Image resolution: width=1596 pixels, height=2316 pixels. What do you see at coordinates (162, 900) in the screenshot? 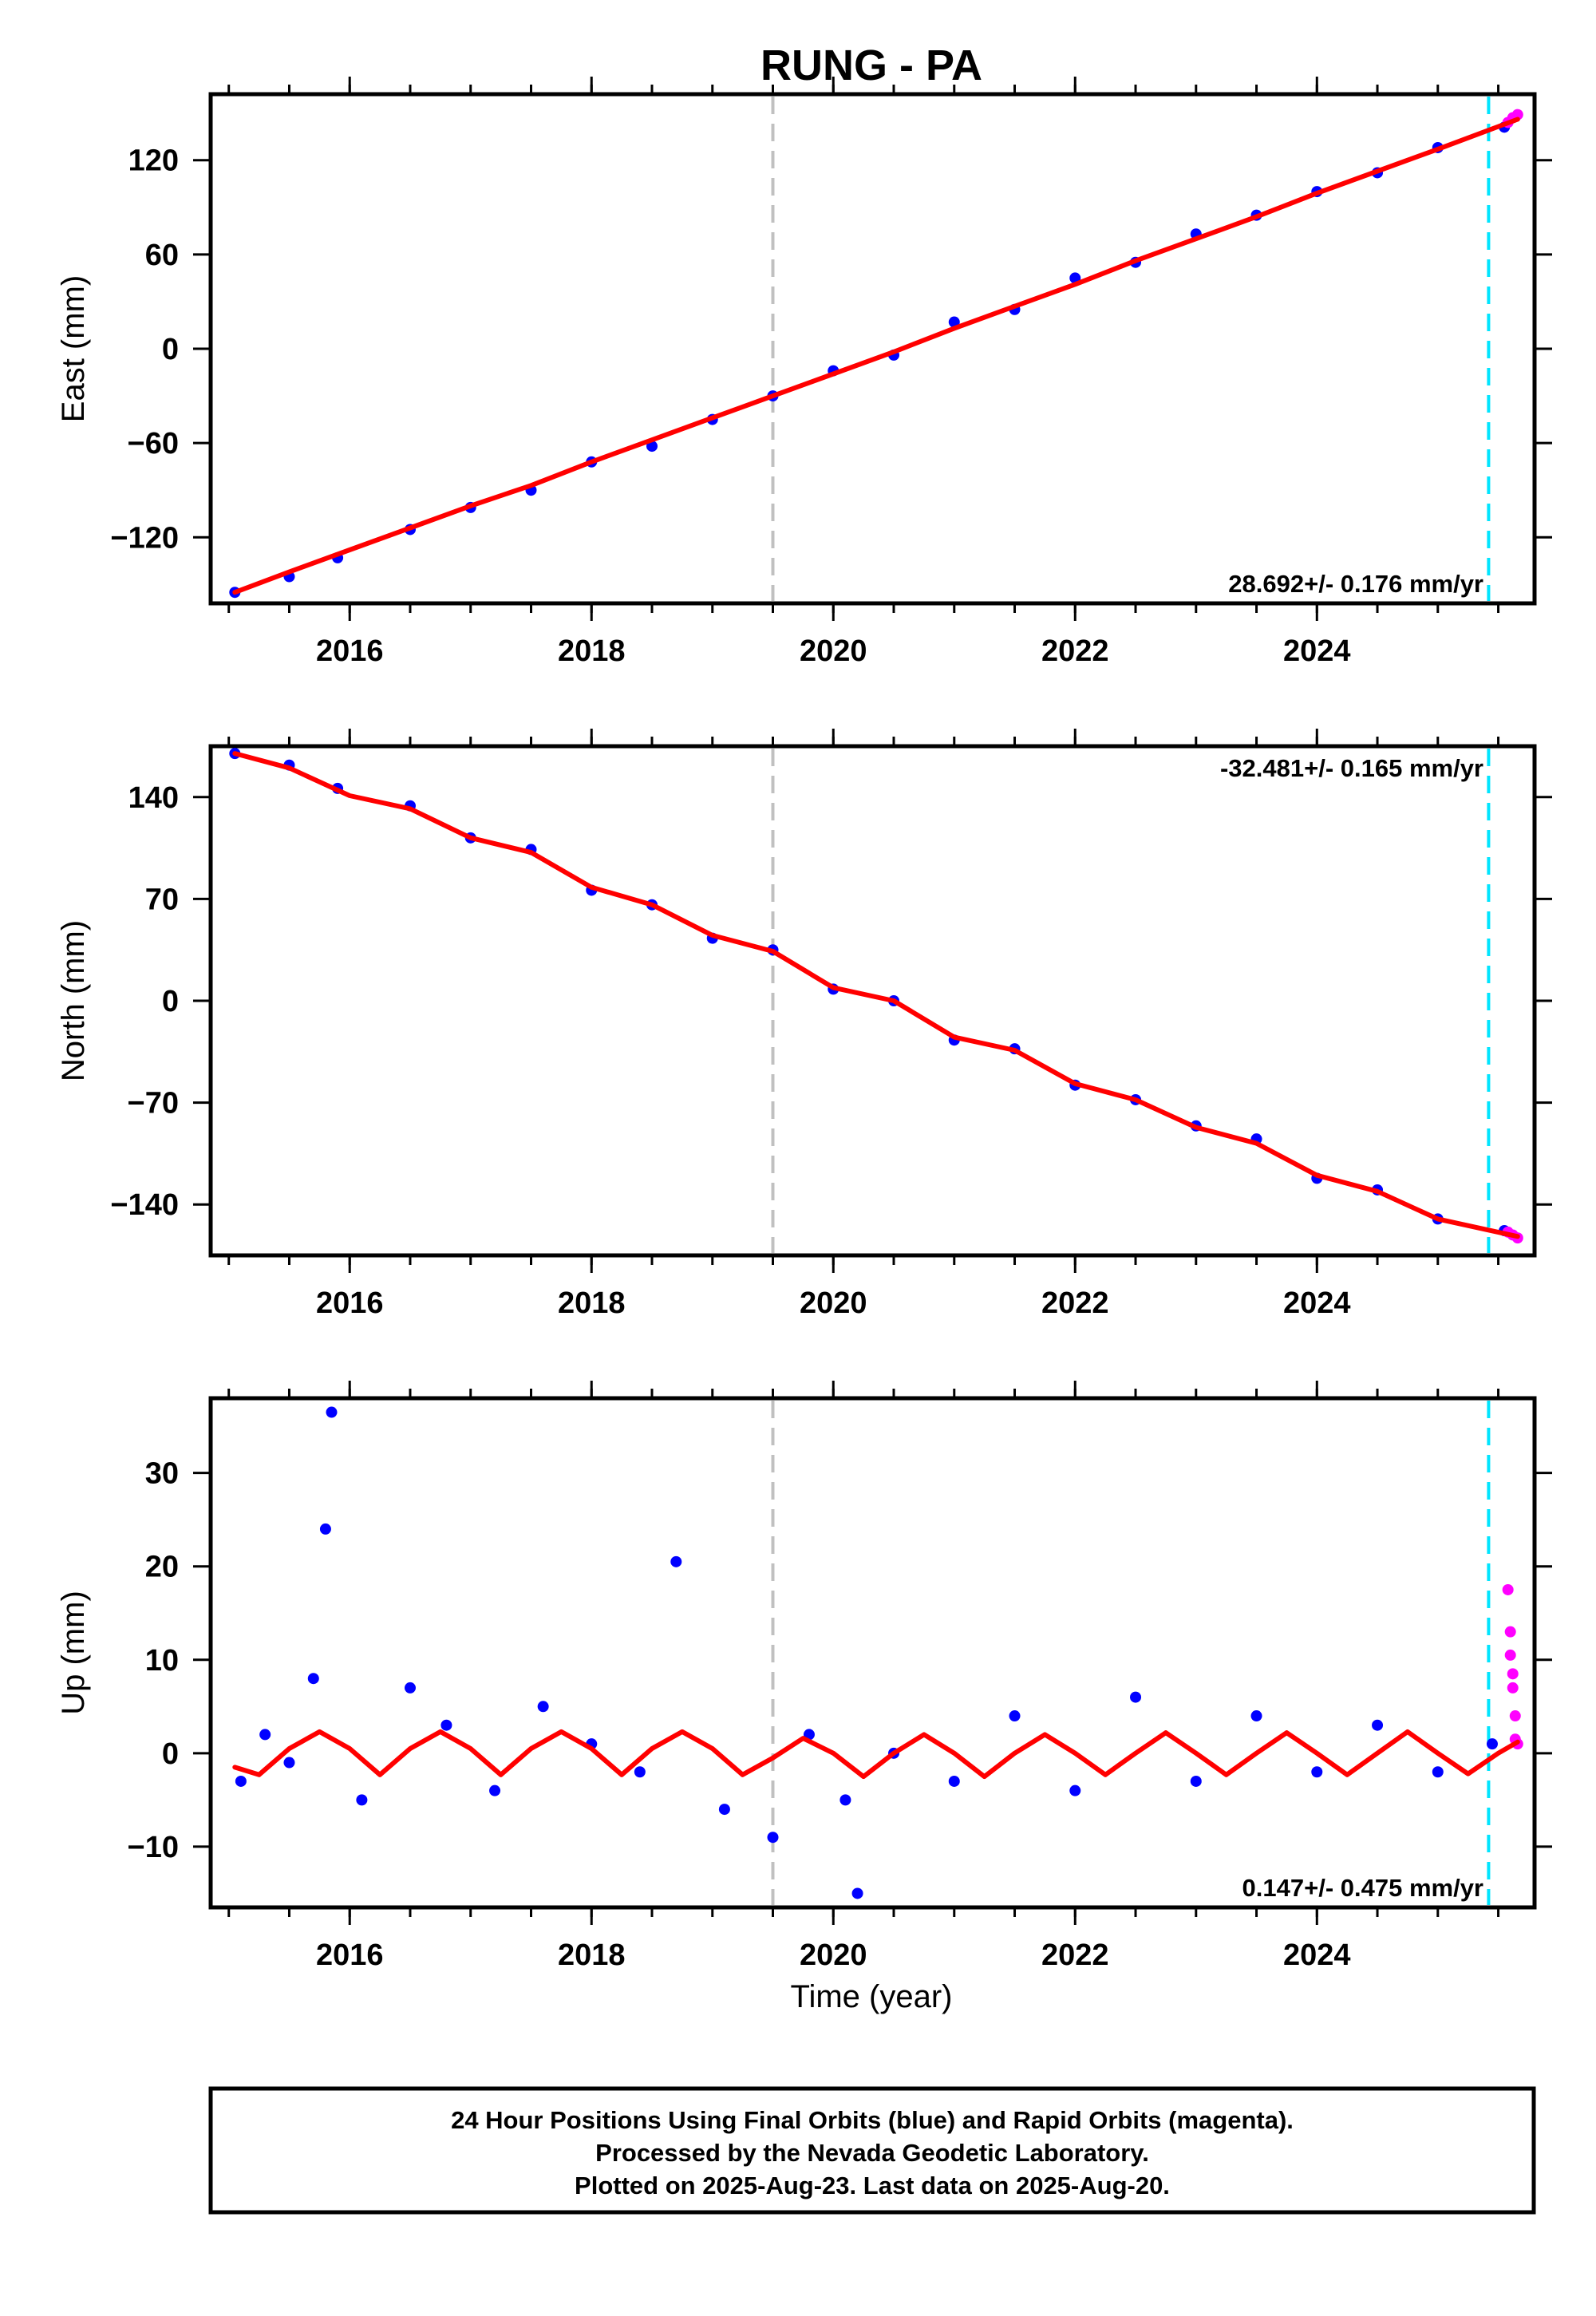
I see `north-y-tick-label: 70` at bounding box center [162, 900].